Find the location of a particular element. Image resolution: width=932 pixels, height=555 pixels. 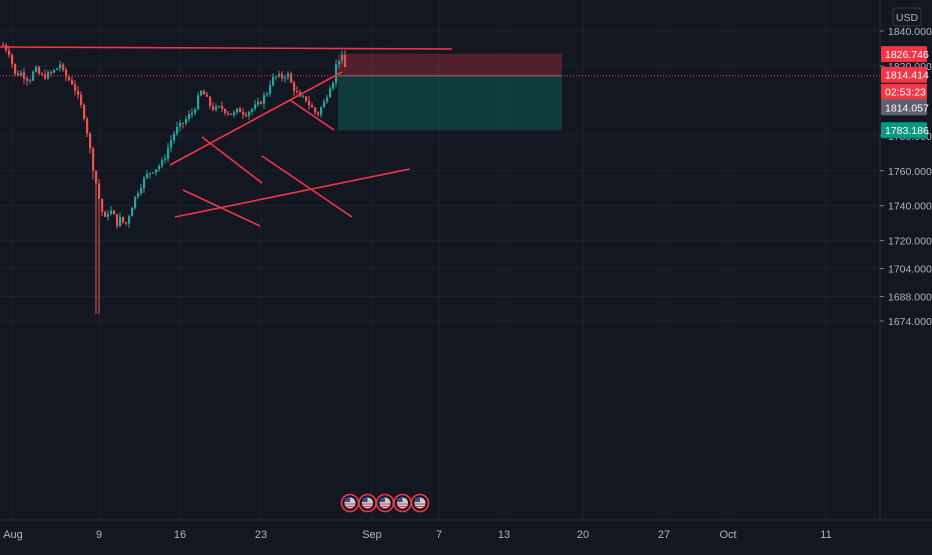

svg-text: 1783.186 is located at coordinates (907, 131).